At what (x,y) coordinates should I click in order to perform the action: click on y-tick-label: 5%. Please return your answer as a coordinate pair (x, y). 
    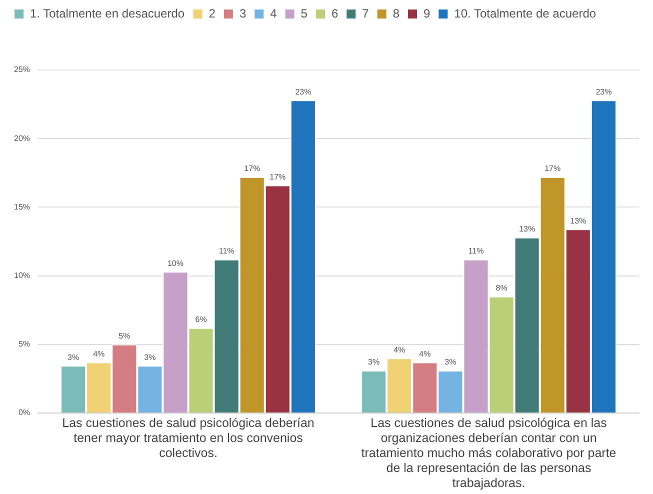
    Looking at the image, I should click on (24, 344).